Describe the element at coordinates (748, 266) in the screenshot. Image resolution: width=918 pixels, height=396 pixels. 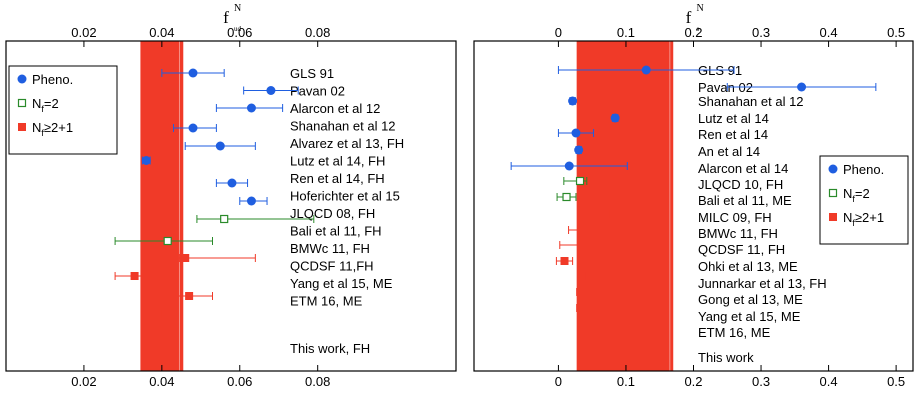
I see `entry-label: Ohki et al 13, ME` at that location.